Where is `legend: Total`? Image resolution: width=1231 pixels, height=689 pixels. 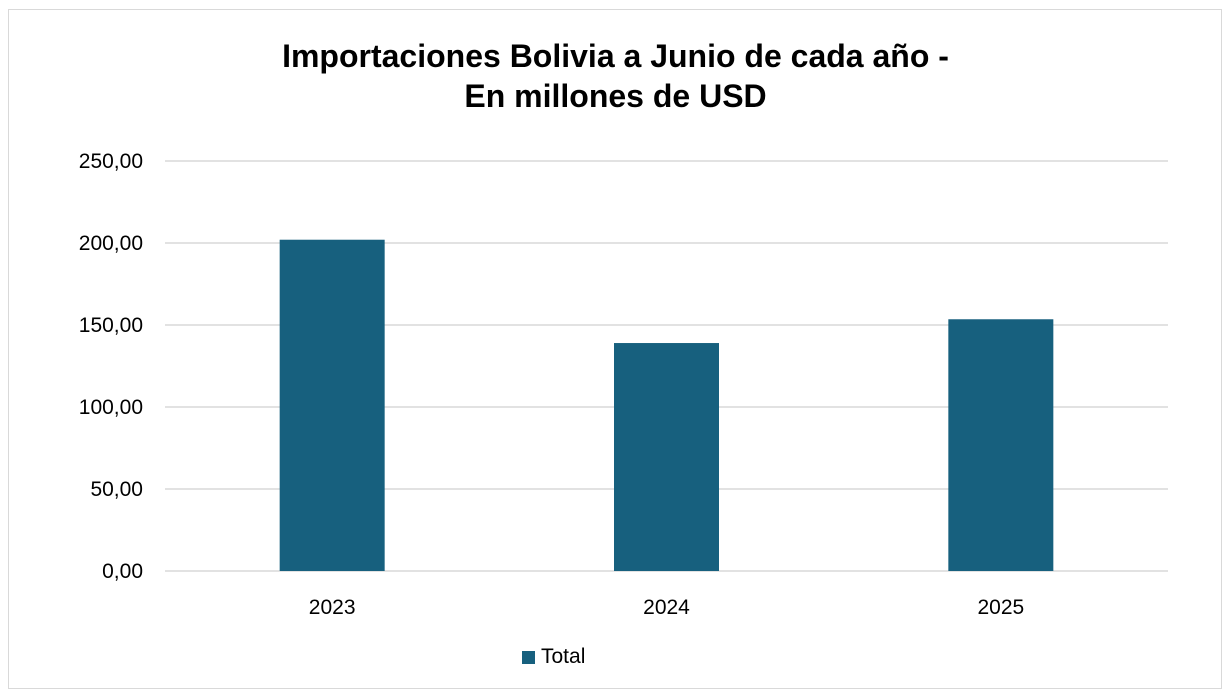
legend: Total is located at coordinates (553, 657).